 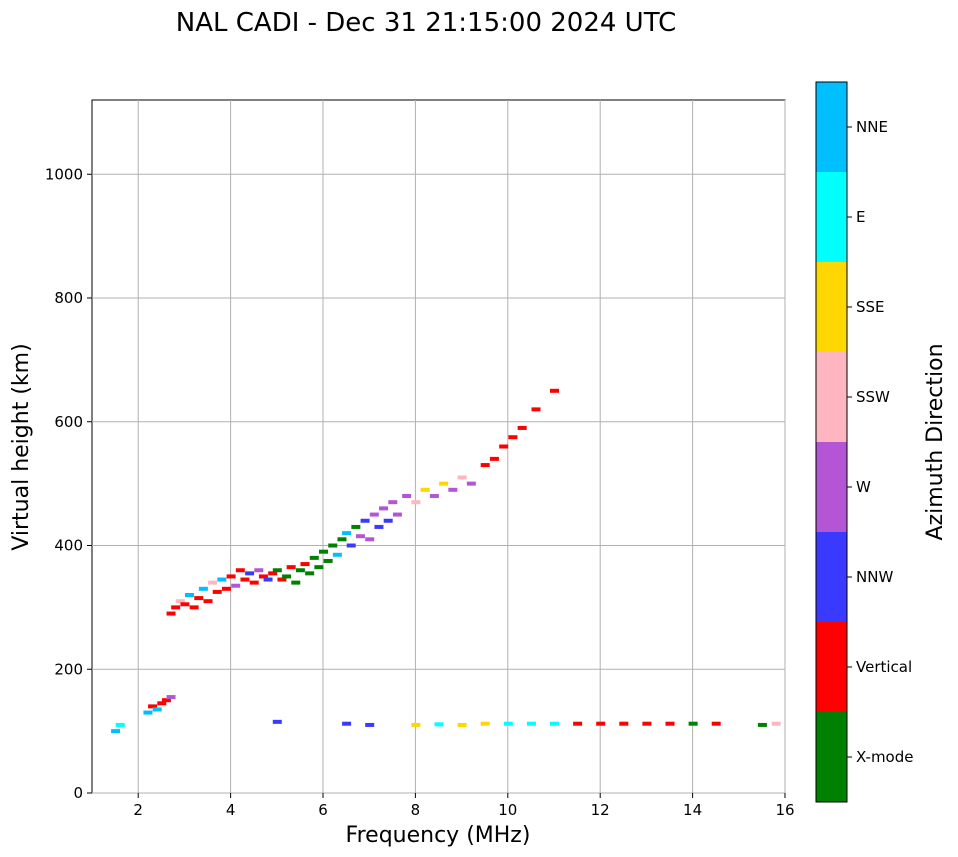 I want to click on x-tick-label: 16, so click(x=784, y=810).